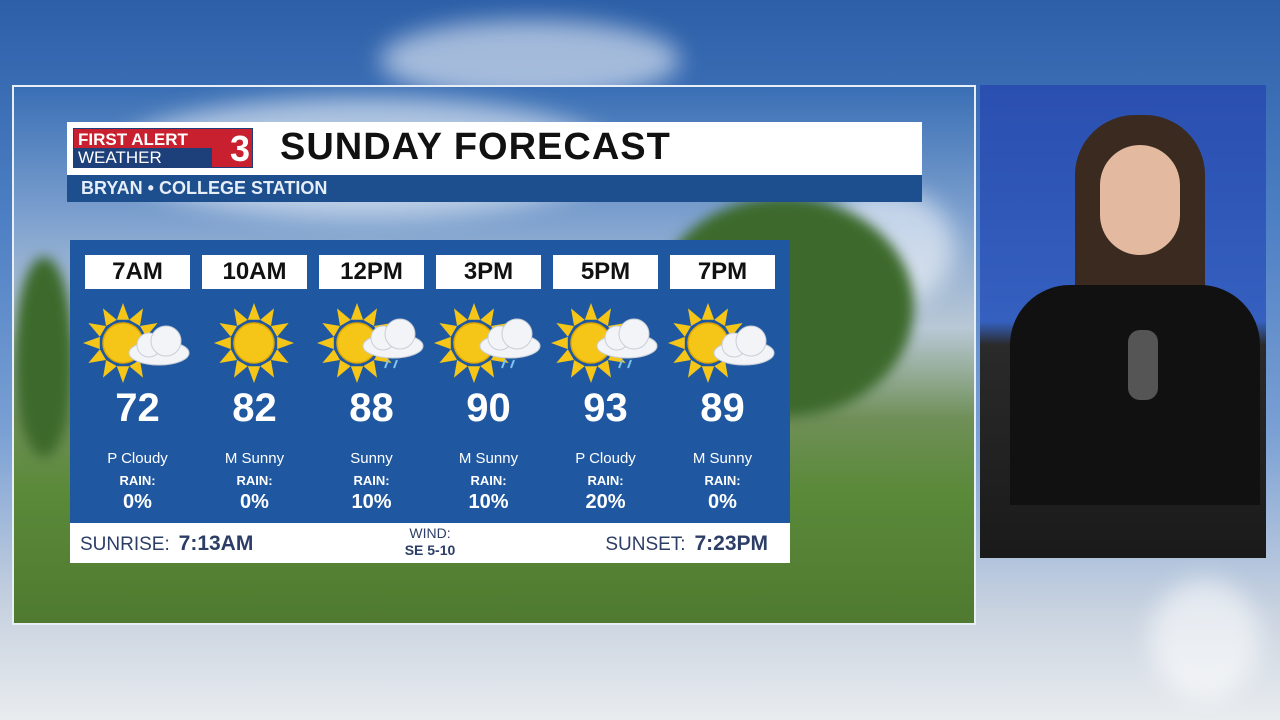 Image resolution: width=1280 pixels, height=720 pixels. What do you see at coordinates (137, 272) in the screenshot?
I see `forecast-time: 7AM` at bounding box center [137, 272].